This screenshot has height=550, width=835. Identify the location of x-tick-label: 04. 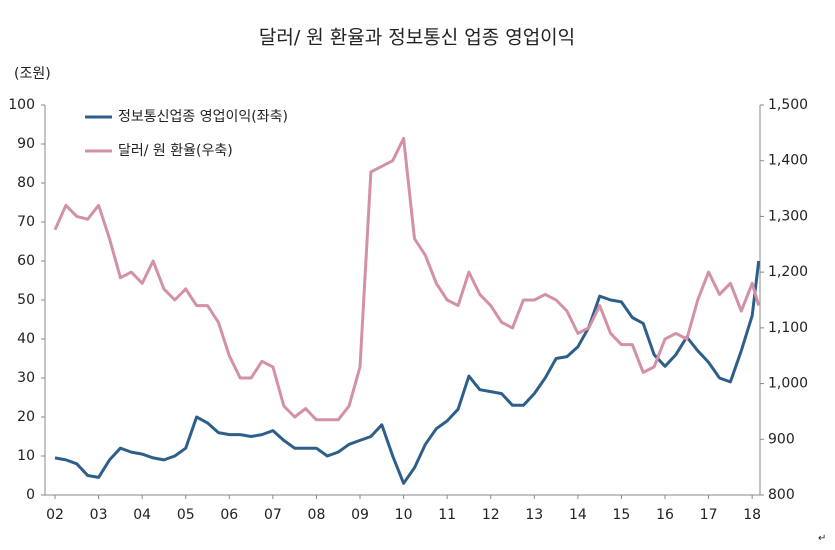
(142, 515).